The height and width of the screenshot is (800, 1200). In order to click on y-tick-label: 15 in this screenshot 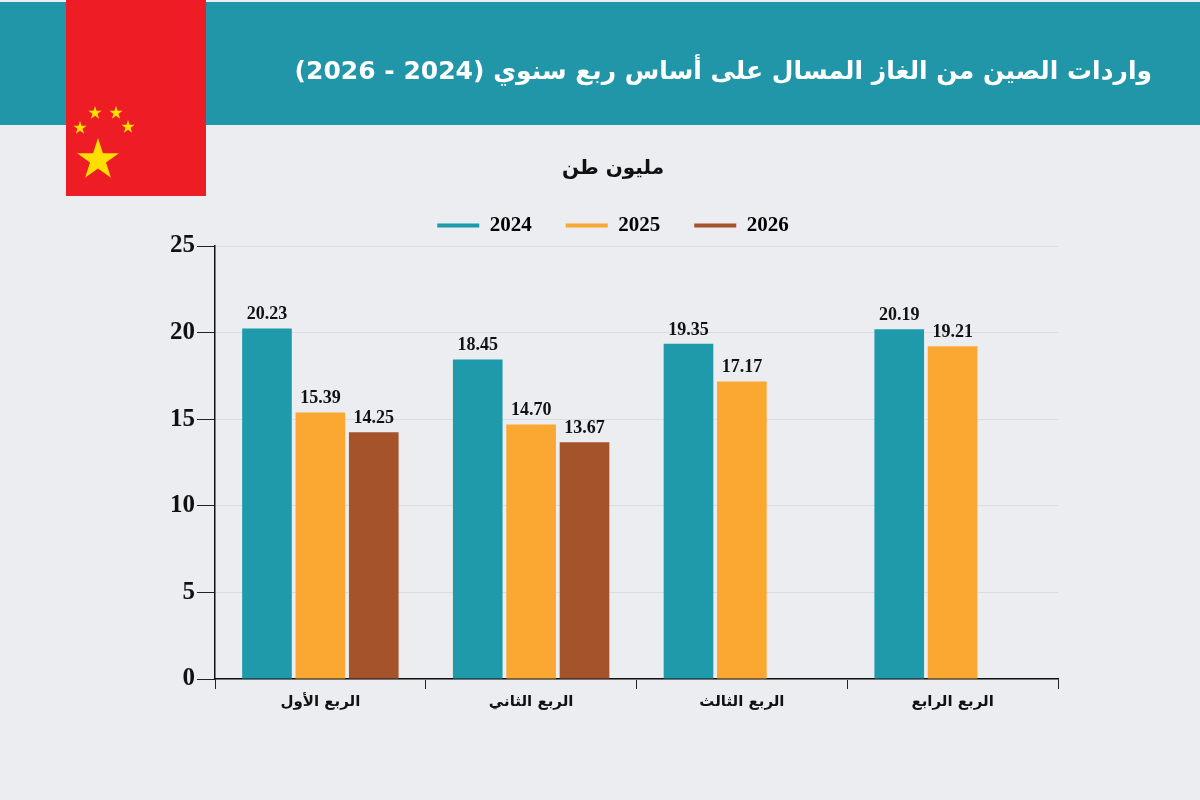, I will do `click(182, 417)`.